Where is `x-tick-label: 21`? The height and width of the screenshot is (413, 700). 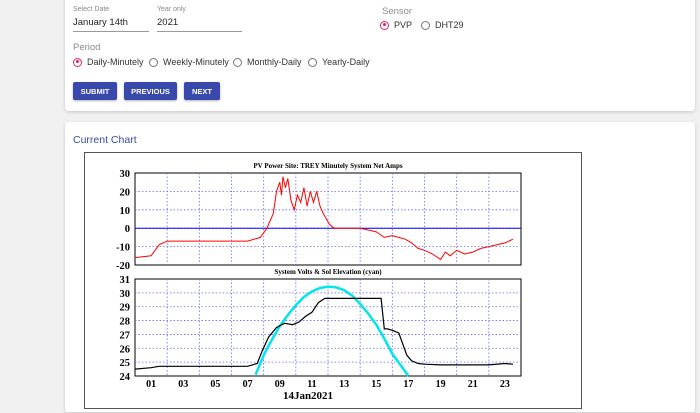
x-tick-label: 21 is located at coordinates (473, 384).